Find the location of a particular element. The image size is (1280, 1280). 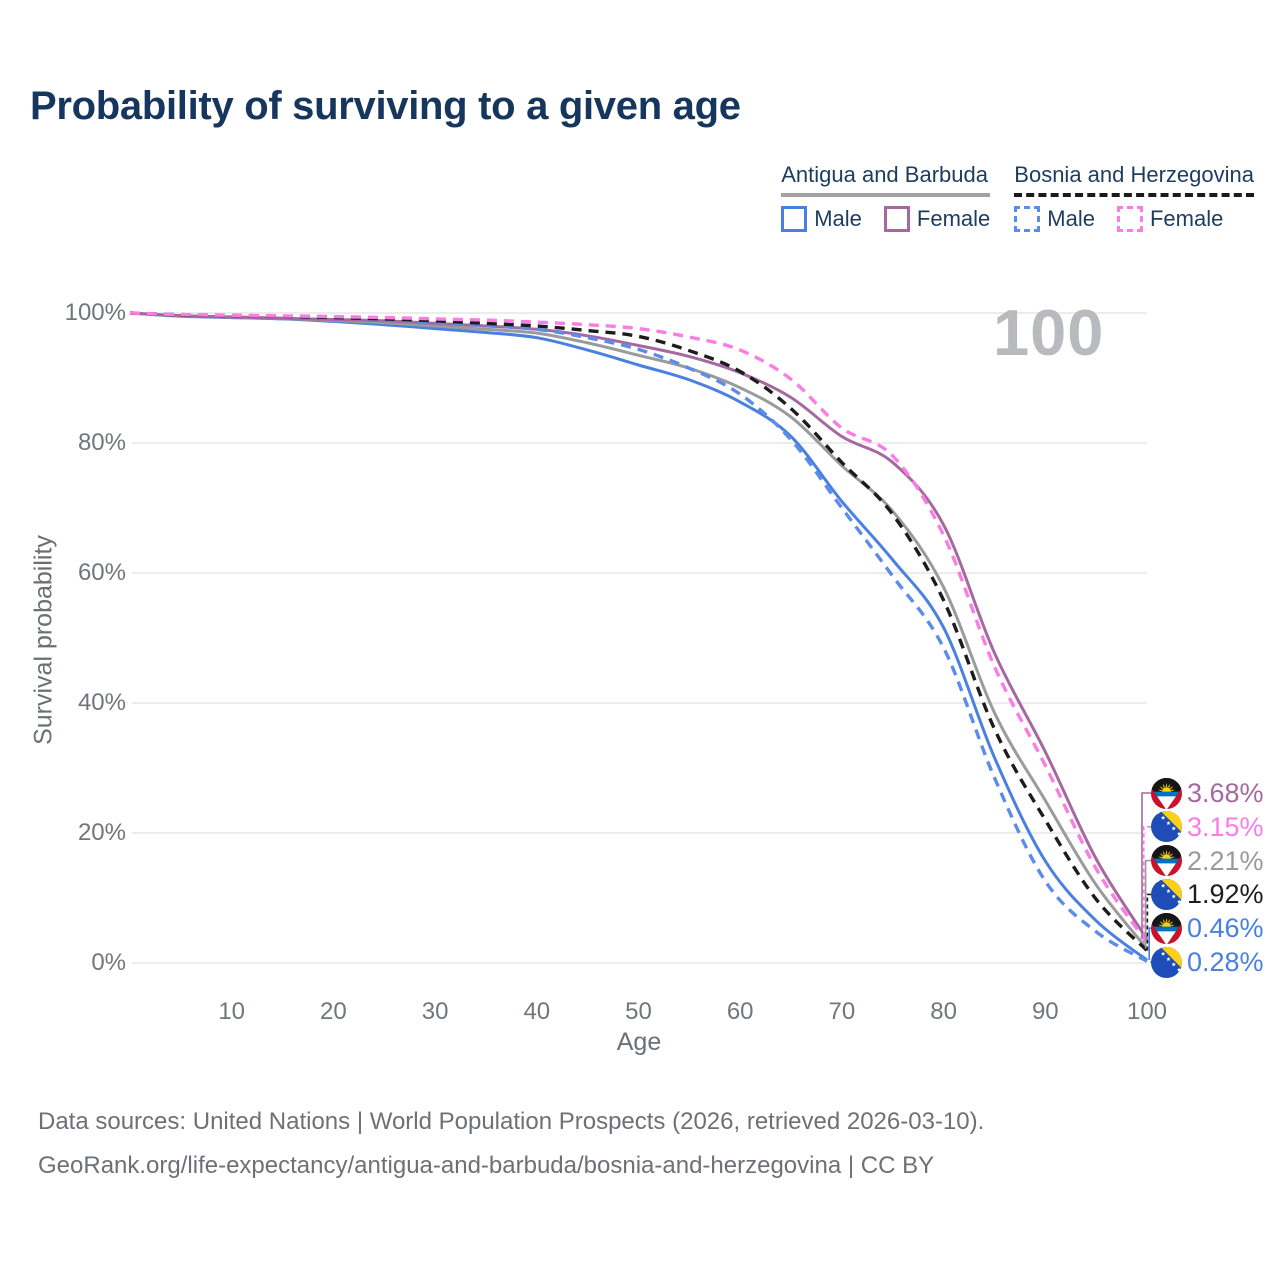

bosnia-female-swatch-icon is located at coordinates (1129, 219).